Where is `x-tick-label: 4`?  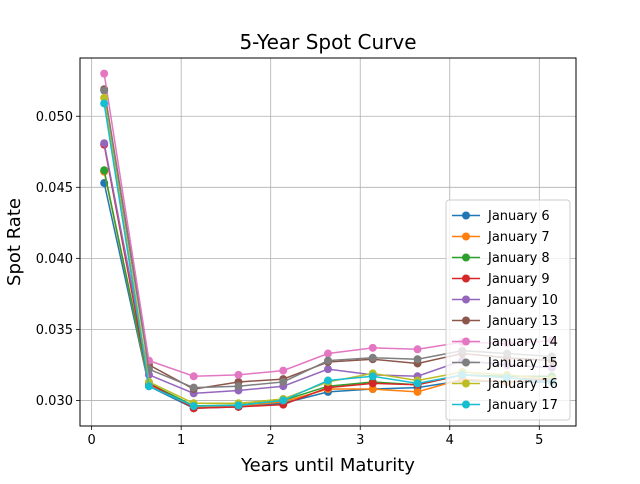
x-tick-label: 4 is located at coordinates (450, 440).